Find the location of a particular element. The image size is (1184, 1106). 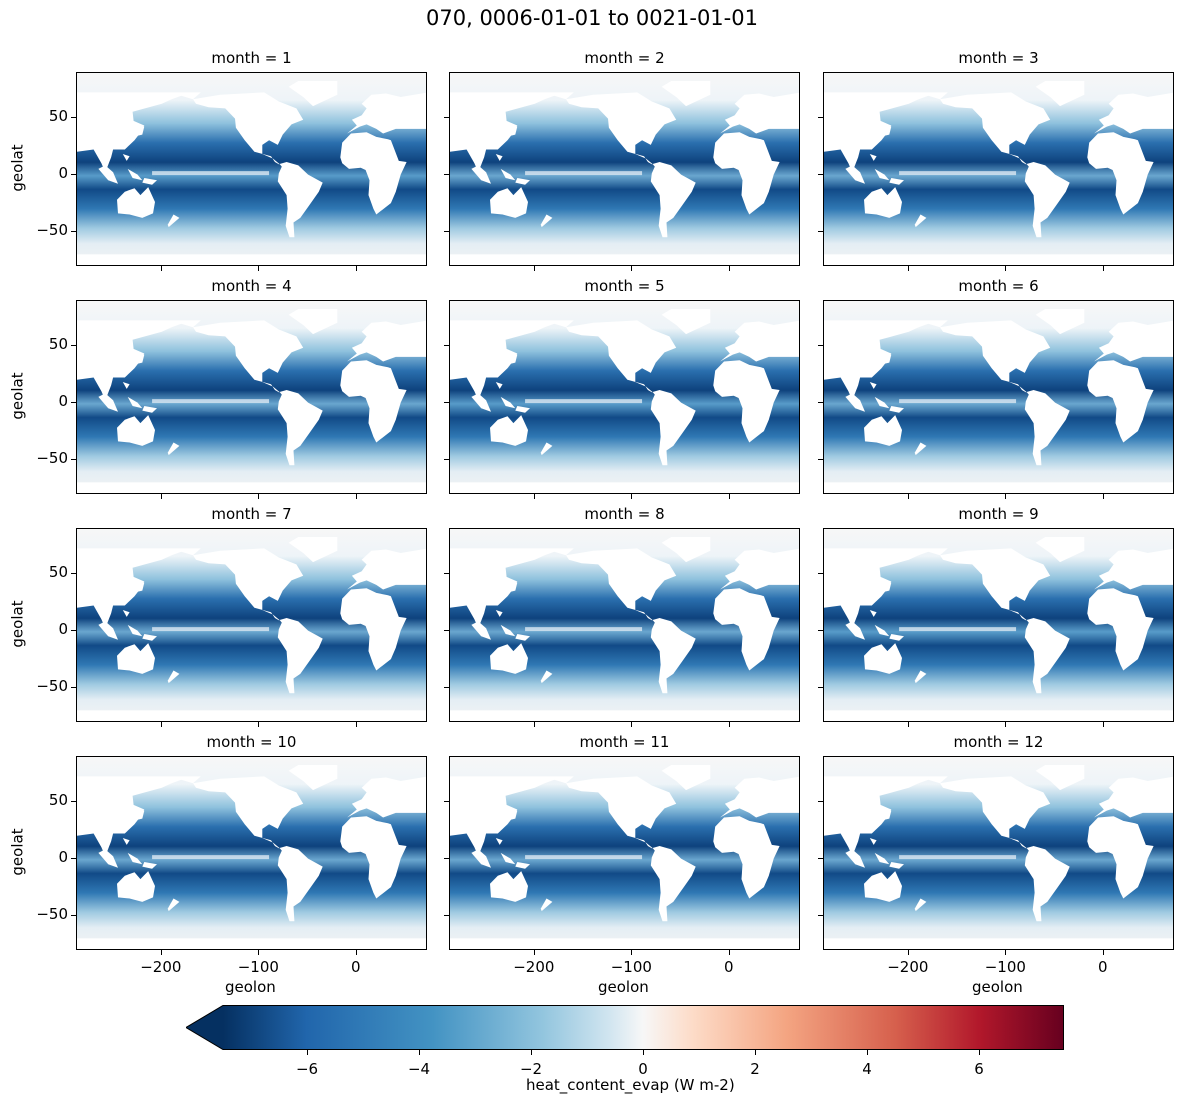

panel-title: month = 10 is located at coordinates (251, 742).